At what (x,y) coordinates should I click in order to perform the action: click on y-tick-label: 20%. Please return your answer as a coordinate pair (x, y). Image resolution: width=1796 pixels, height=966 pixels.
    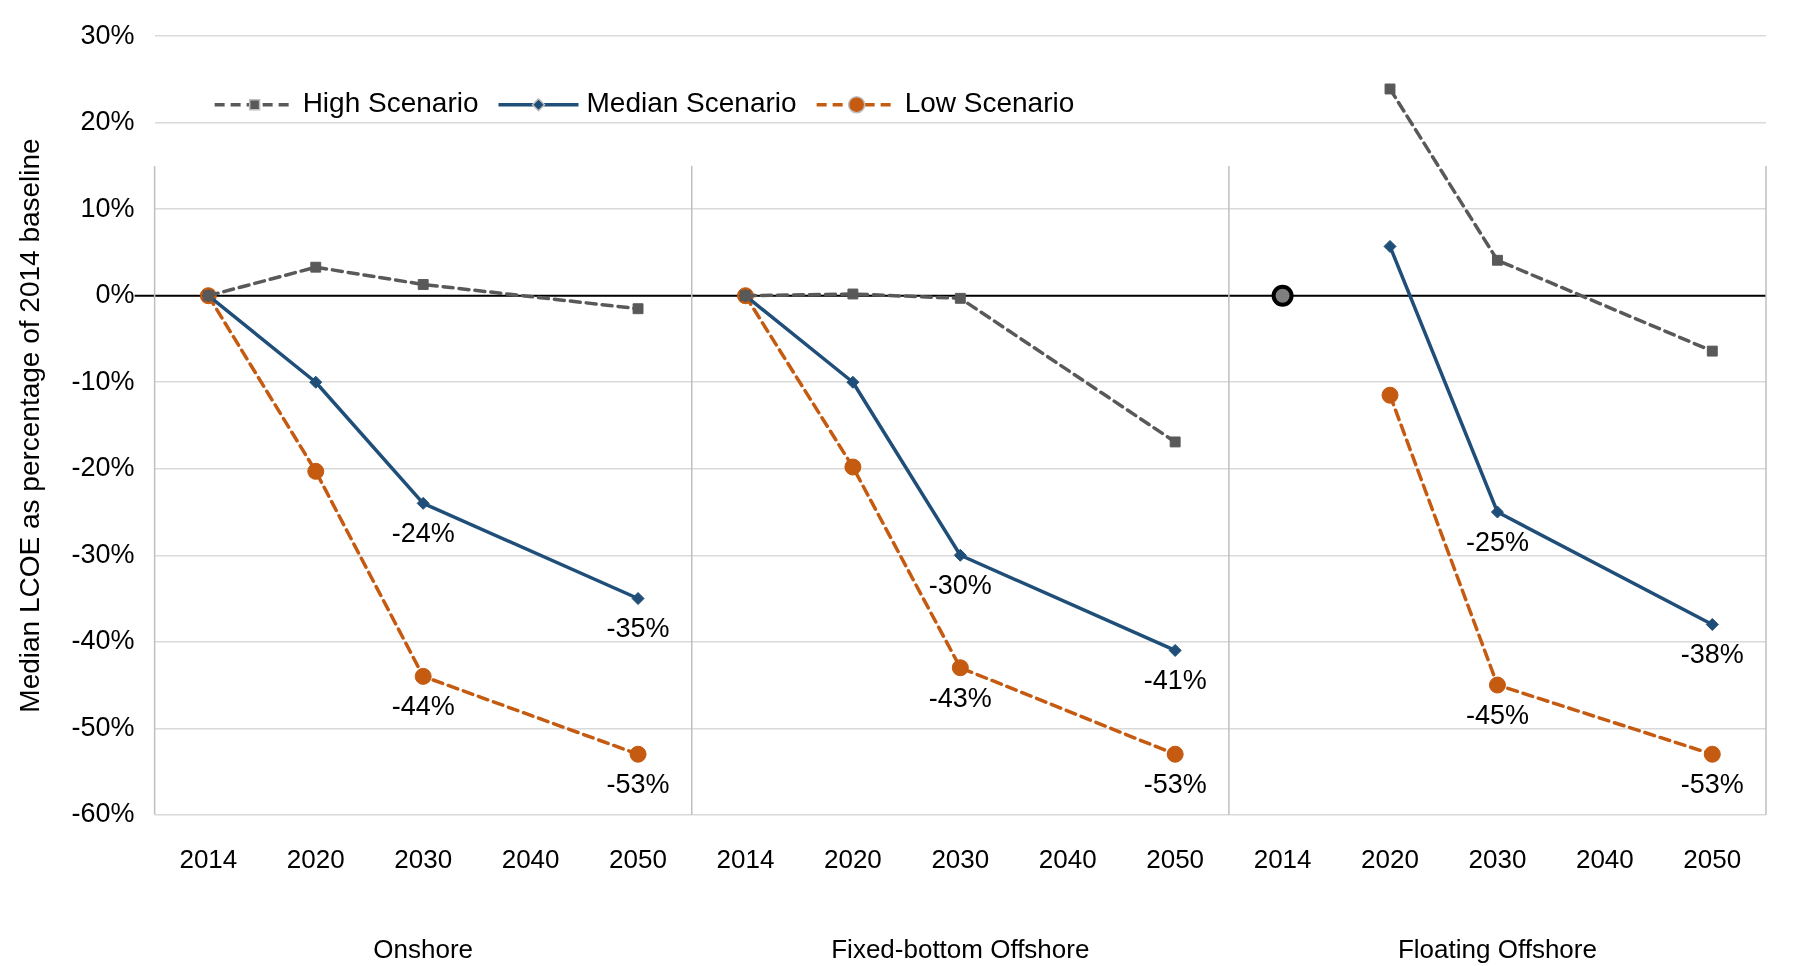
    Looking at the image, I should click on (107, 121).